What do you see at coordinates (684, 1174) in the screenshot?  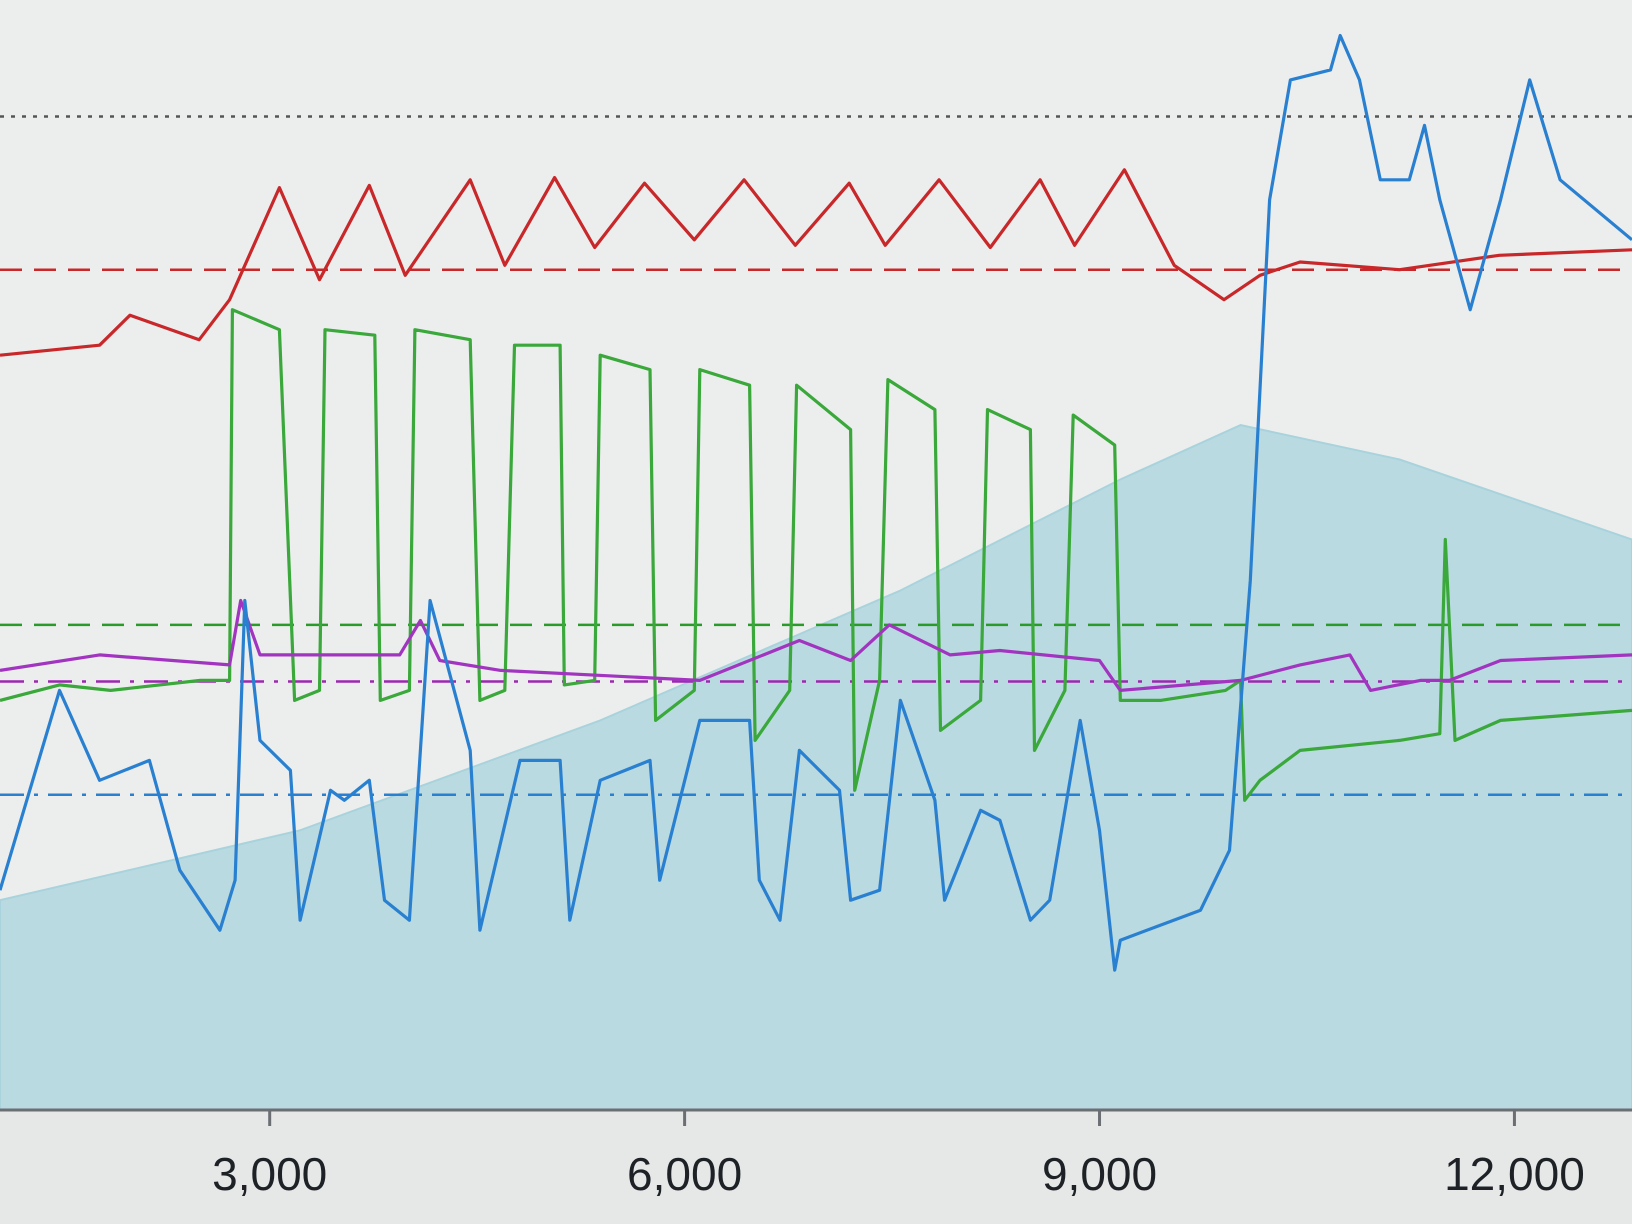 I see `x-tick-label: 6,000` at bounding box center [684, 1174].